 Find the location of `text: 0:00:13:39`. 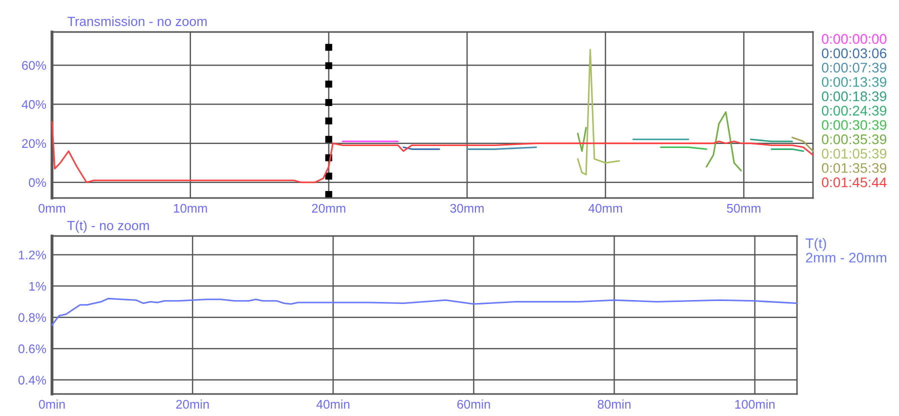

text: 0:00:13:39 is located at coordinates (854, 82).